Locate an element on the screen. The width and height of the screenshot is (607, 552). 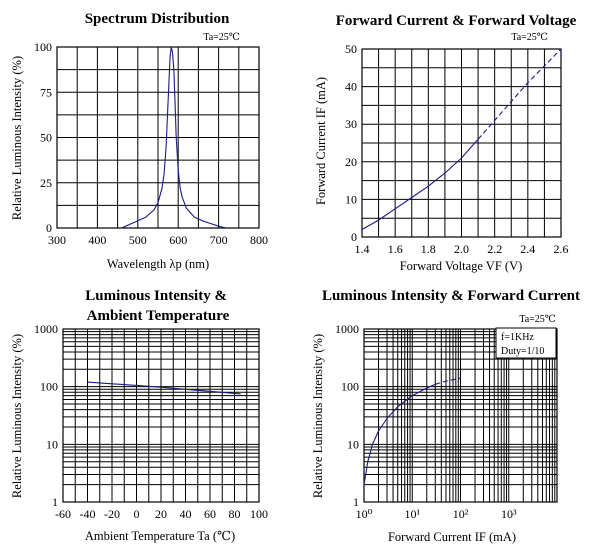
chart1-y-axis-label: Relative Luminous Intensity (%) is located at coordinates (17, 138).